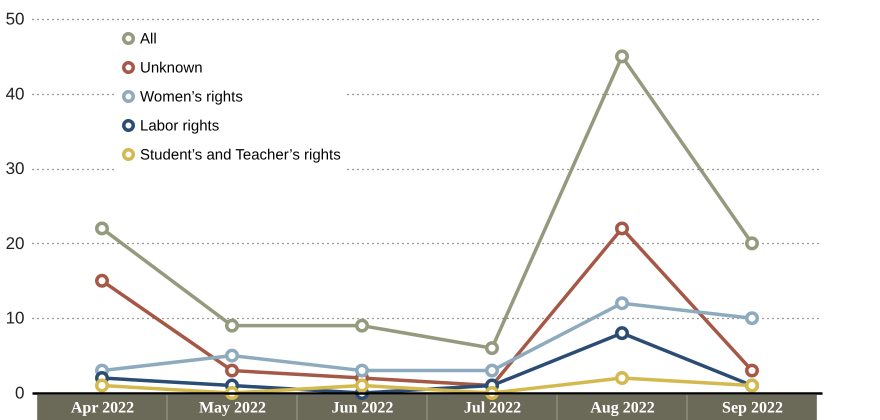  I want to click on y-tick-label: 20, so click(15, 243).